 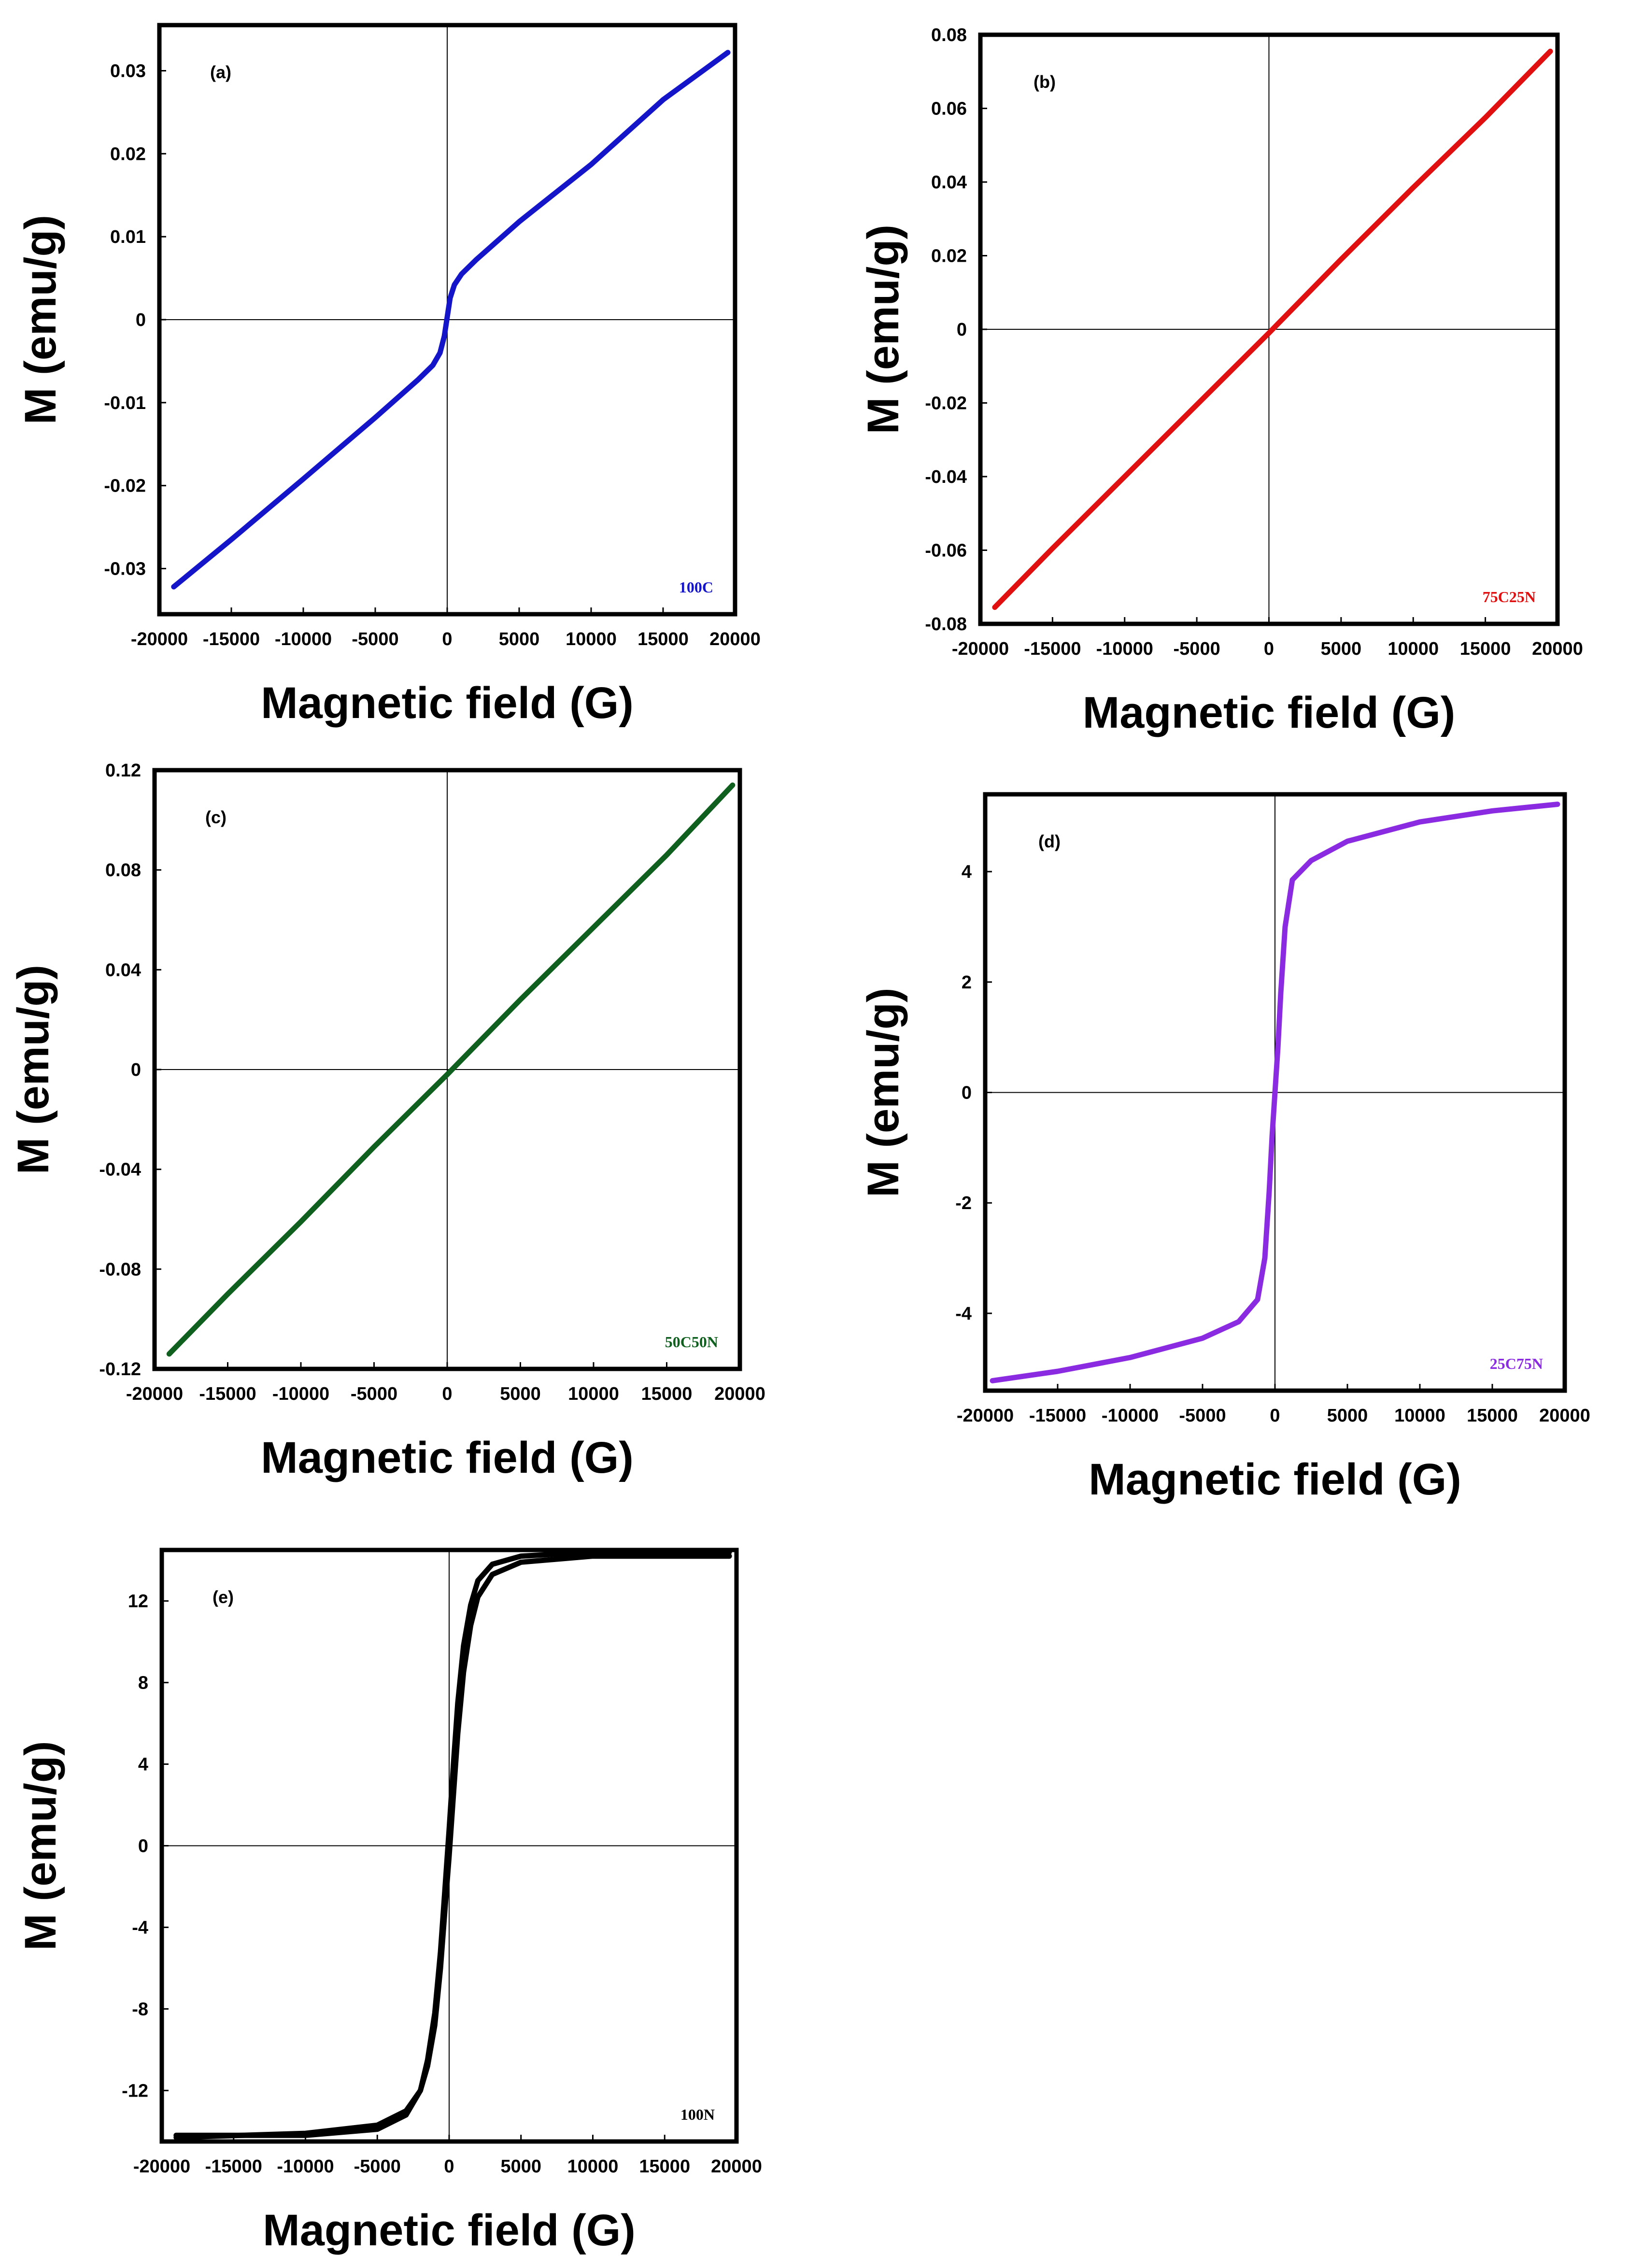 What do you see at coordinates (691, 1342) in the screenshot?
I see `panel-c-sample-label: 50C50N` at bounding box center [691, 1342].